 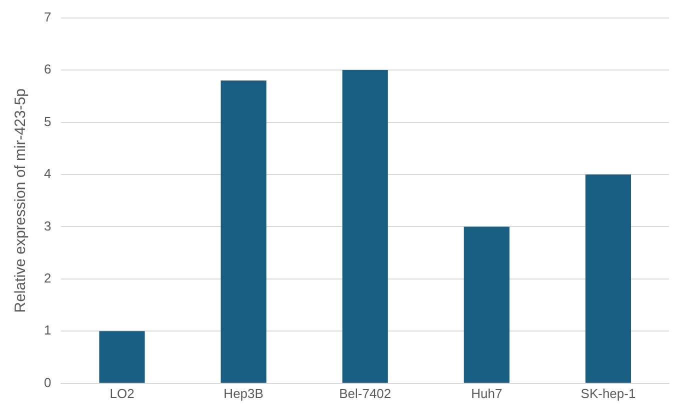 I want to click on y-tick-label: 3, so click(x=48, y=226).